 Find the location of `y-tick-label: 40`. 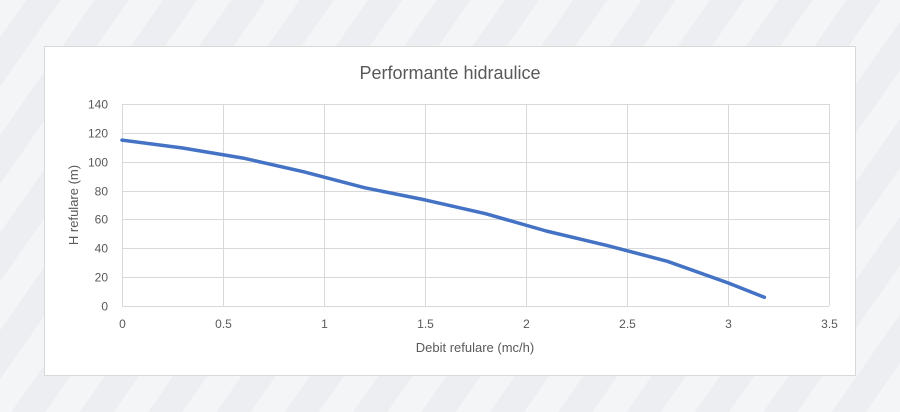

y-tick-label: 40 is located at coordinates (102, 249).